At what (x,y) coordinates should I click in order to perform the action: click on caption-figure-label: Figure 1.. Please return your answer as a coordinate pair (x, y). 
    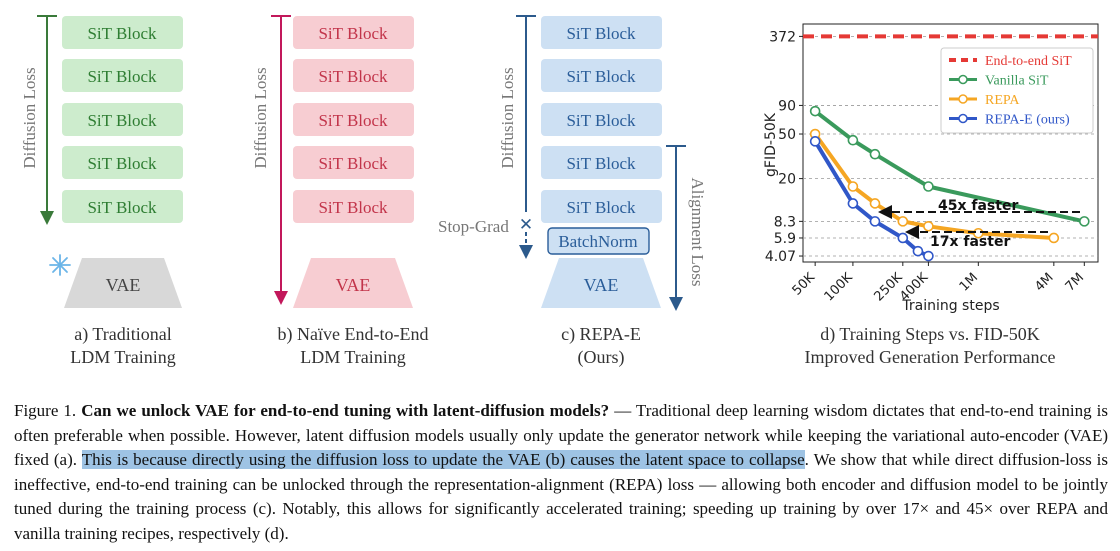
    Looking at the image, I should click on (45, 410).